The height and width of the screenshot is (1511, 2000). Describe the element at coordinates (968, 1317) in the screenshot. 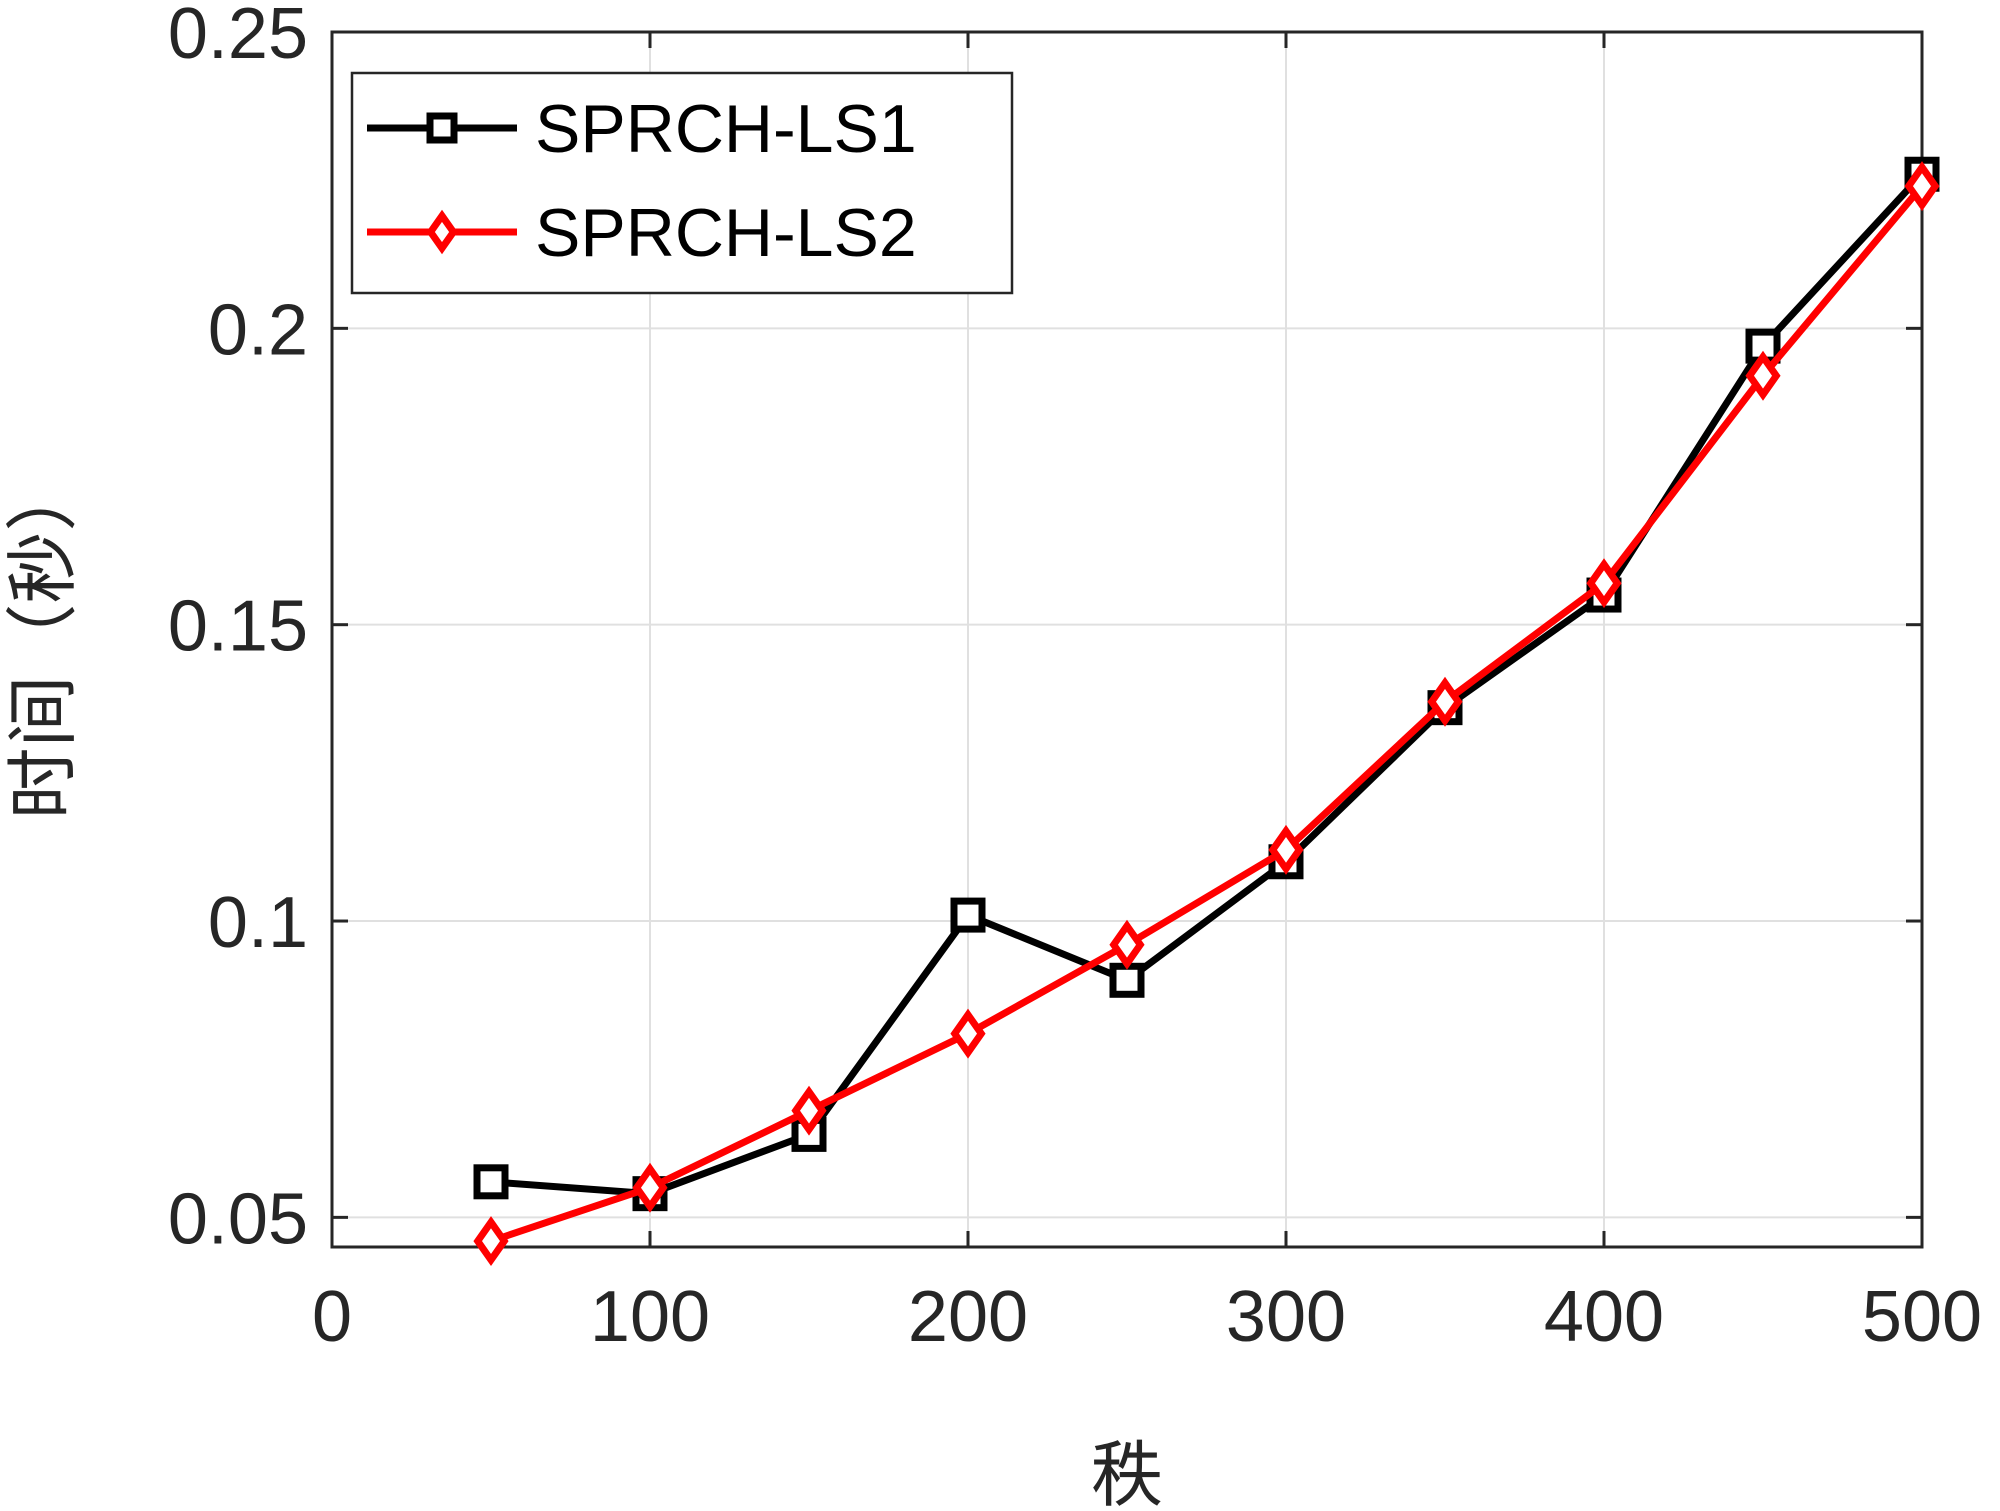

I see `x-tick-label: 200` at that location.